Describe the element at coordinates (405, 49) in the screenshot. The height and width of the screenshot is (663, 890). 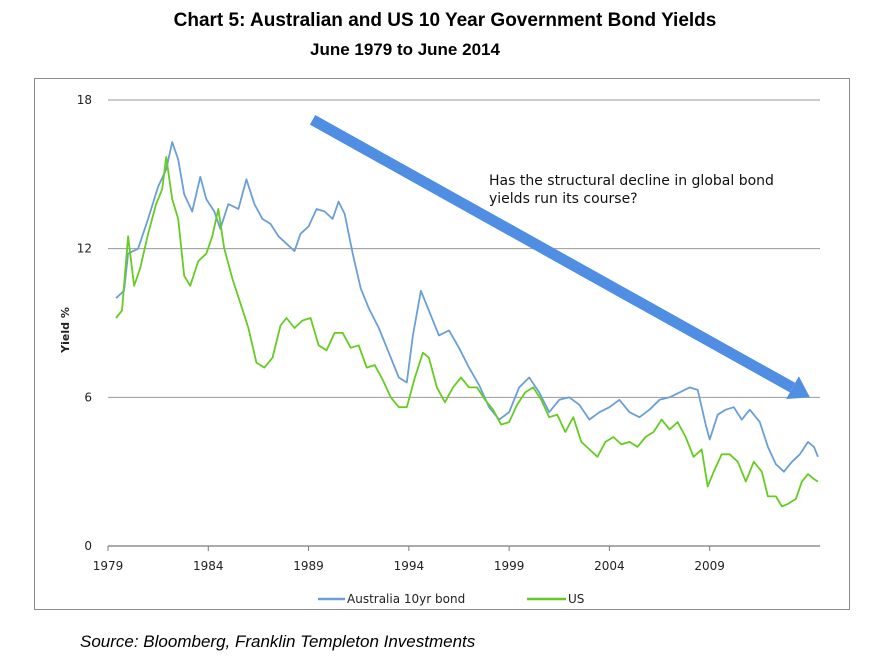
I see `chart-subtitle: June 1979 to June 2014` at that location.